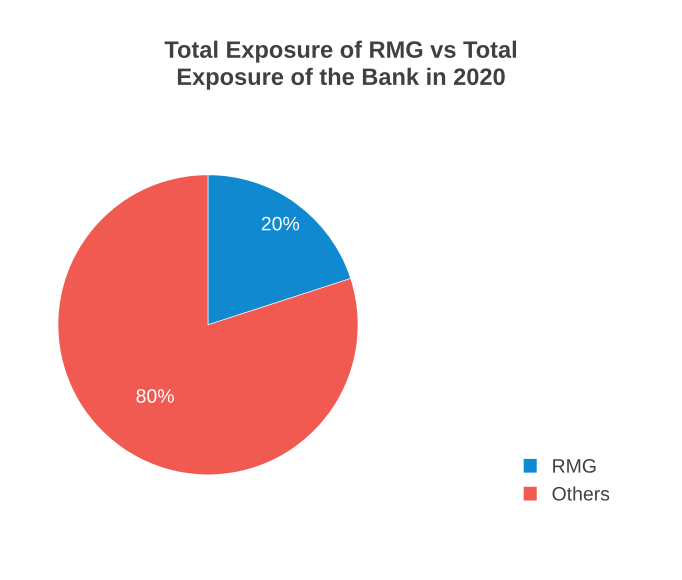 This screenshot has width=682, height=580. I want to click on legend-label: Others, so click(581, 493).